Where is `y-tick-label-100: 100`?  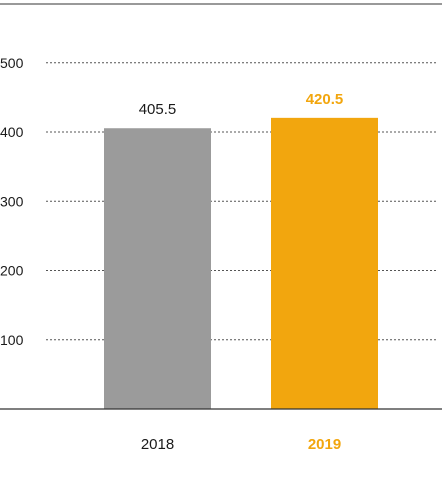 y-tick-label-100: 100 is located at coordinates (12, 340).